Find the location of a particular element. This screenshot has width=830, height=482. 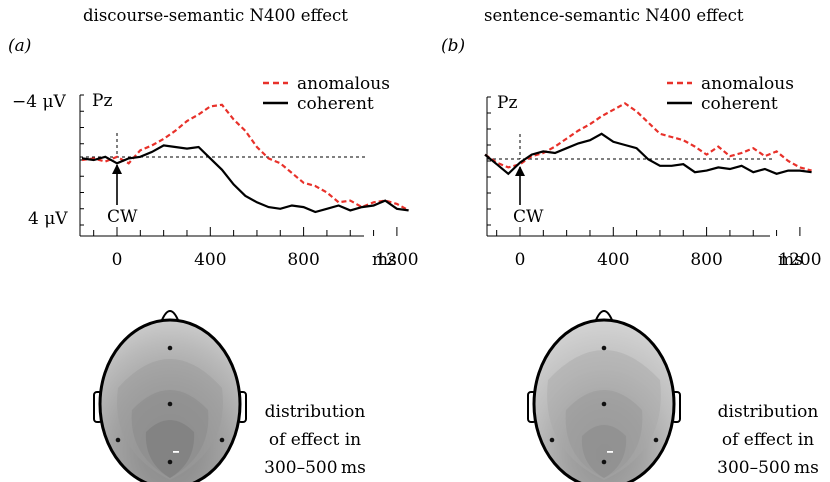

panel-b-electrode-fz is located at coordinates (604, 348).